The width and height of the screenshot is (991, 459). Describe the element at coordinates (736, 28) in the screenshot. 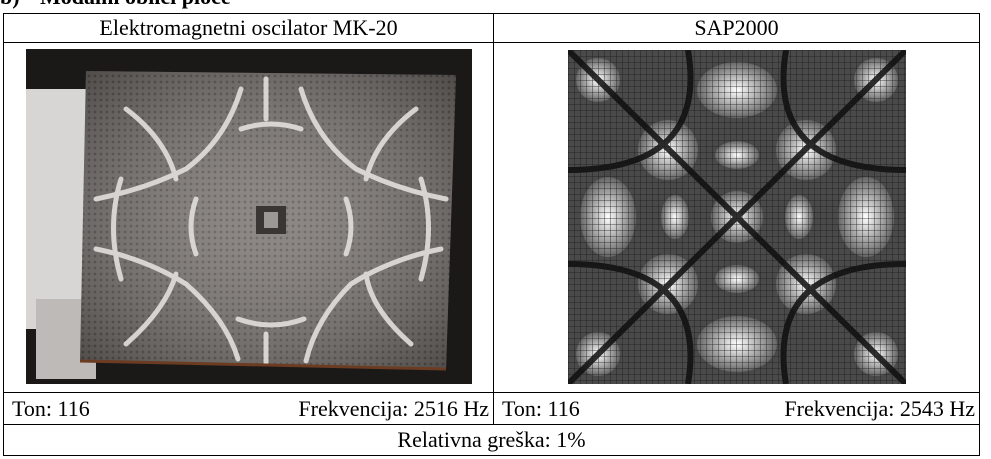

I see `header-sap2000: SAP2000` at that location.